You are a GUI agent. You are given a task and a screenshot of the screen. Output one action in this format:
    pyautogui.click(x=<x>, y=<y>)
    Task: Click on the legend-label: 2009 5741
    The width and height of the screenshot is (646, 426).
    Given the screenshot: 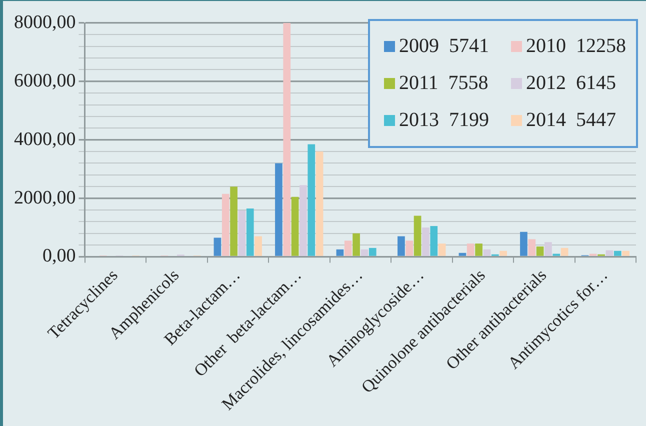 What is the action you would take?
    pyautogui.click(x=444, y=46)
    